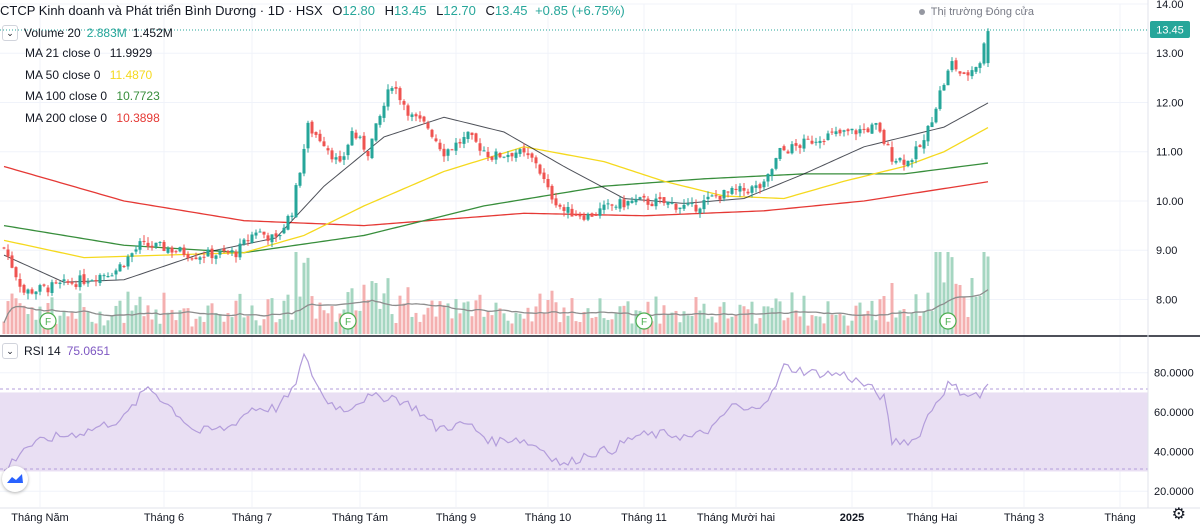 This screenshot has height=528, width=1200. I want to click on tradingview-logo-icon, so click(15, 479).